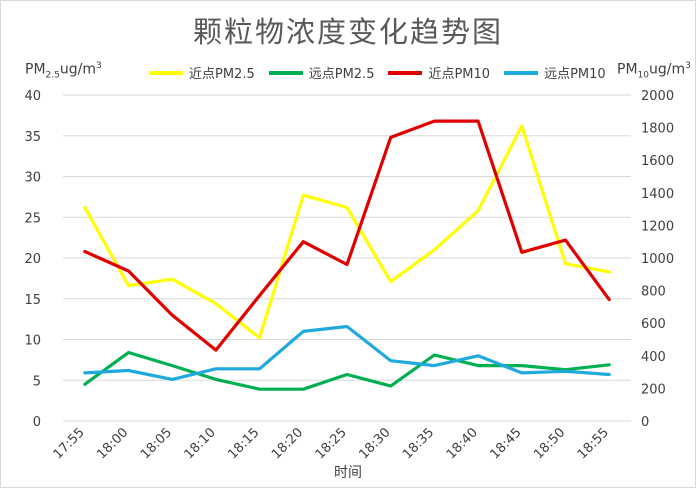 Image resolution: width=696 pixels, height=488 pixels. What do you see at coordinates (505, 443) in the screenshot?
I see `x-axis-tick-label: 18:45` at bounding box center [505, 443].